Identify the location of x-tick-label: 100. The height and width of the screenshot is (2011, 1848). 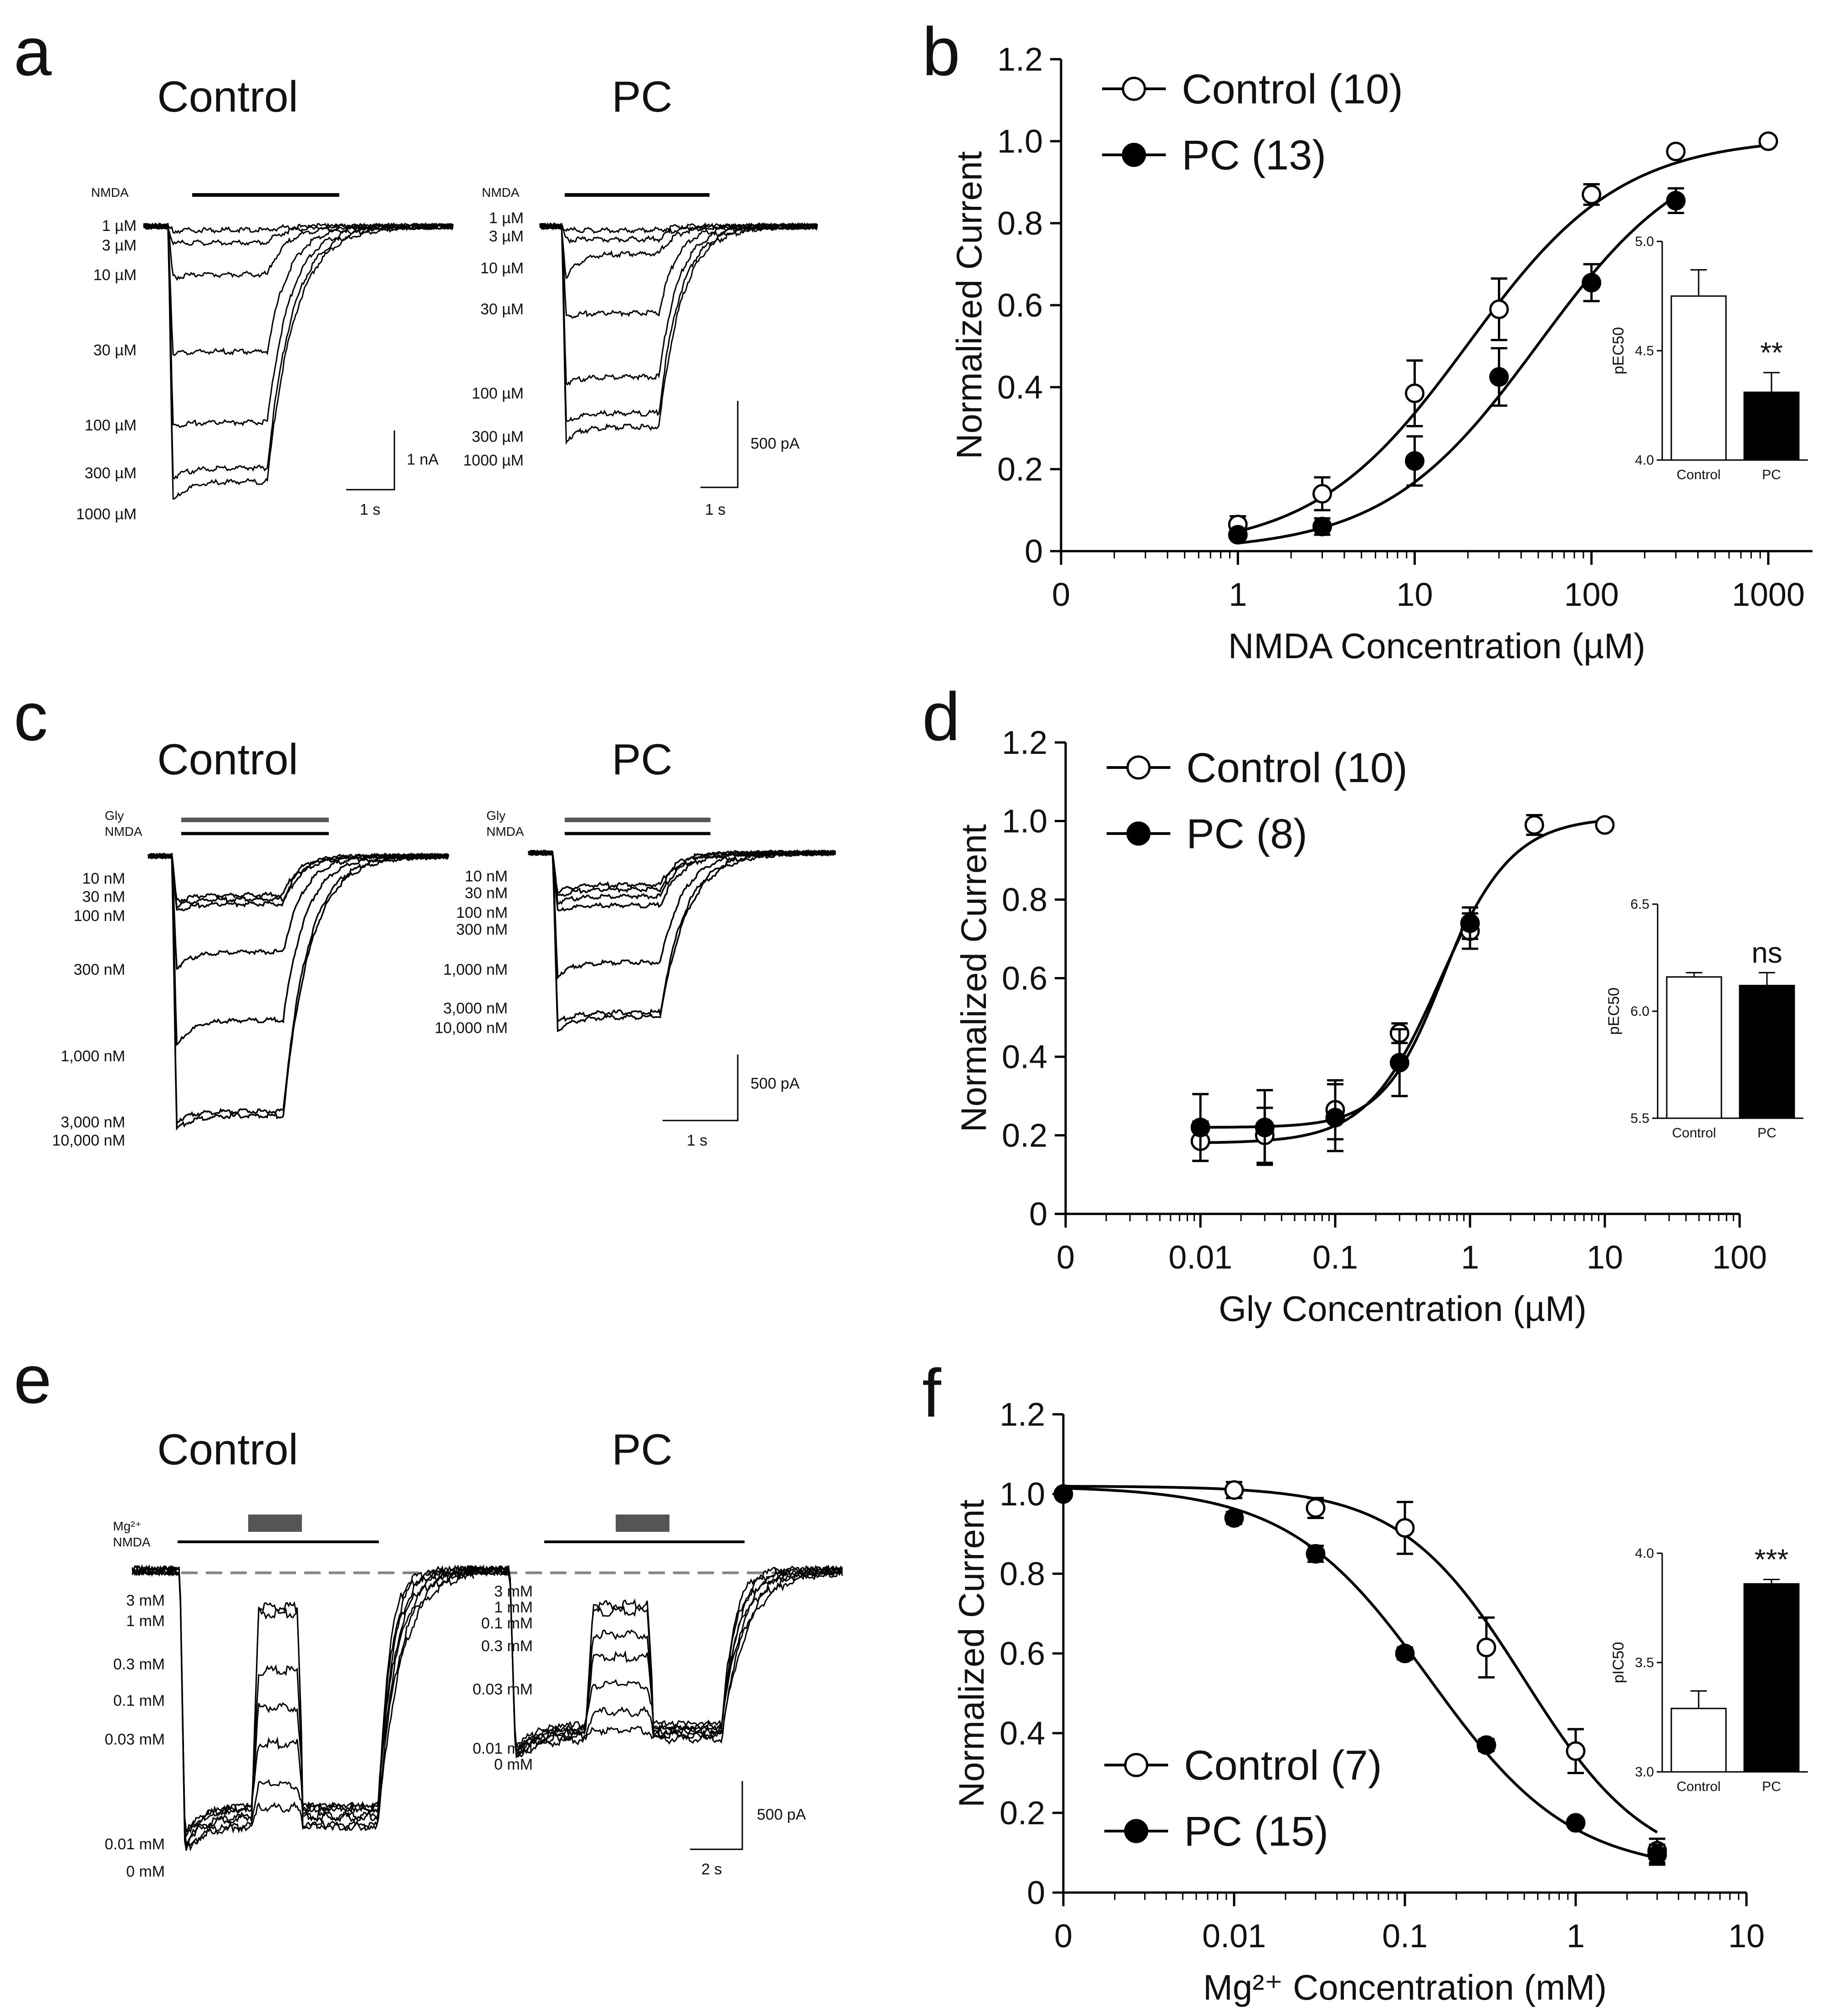
(1591, 595).